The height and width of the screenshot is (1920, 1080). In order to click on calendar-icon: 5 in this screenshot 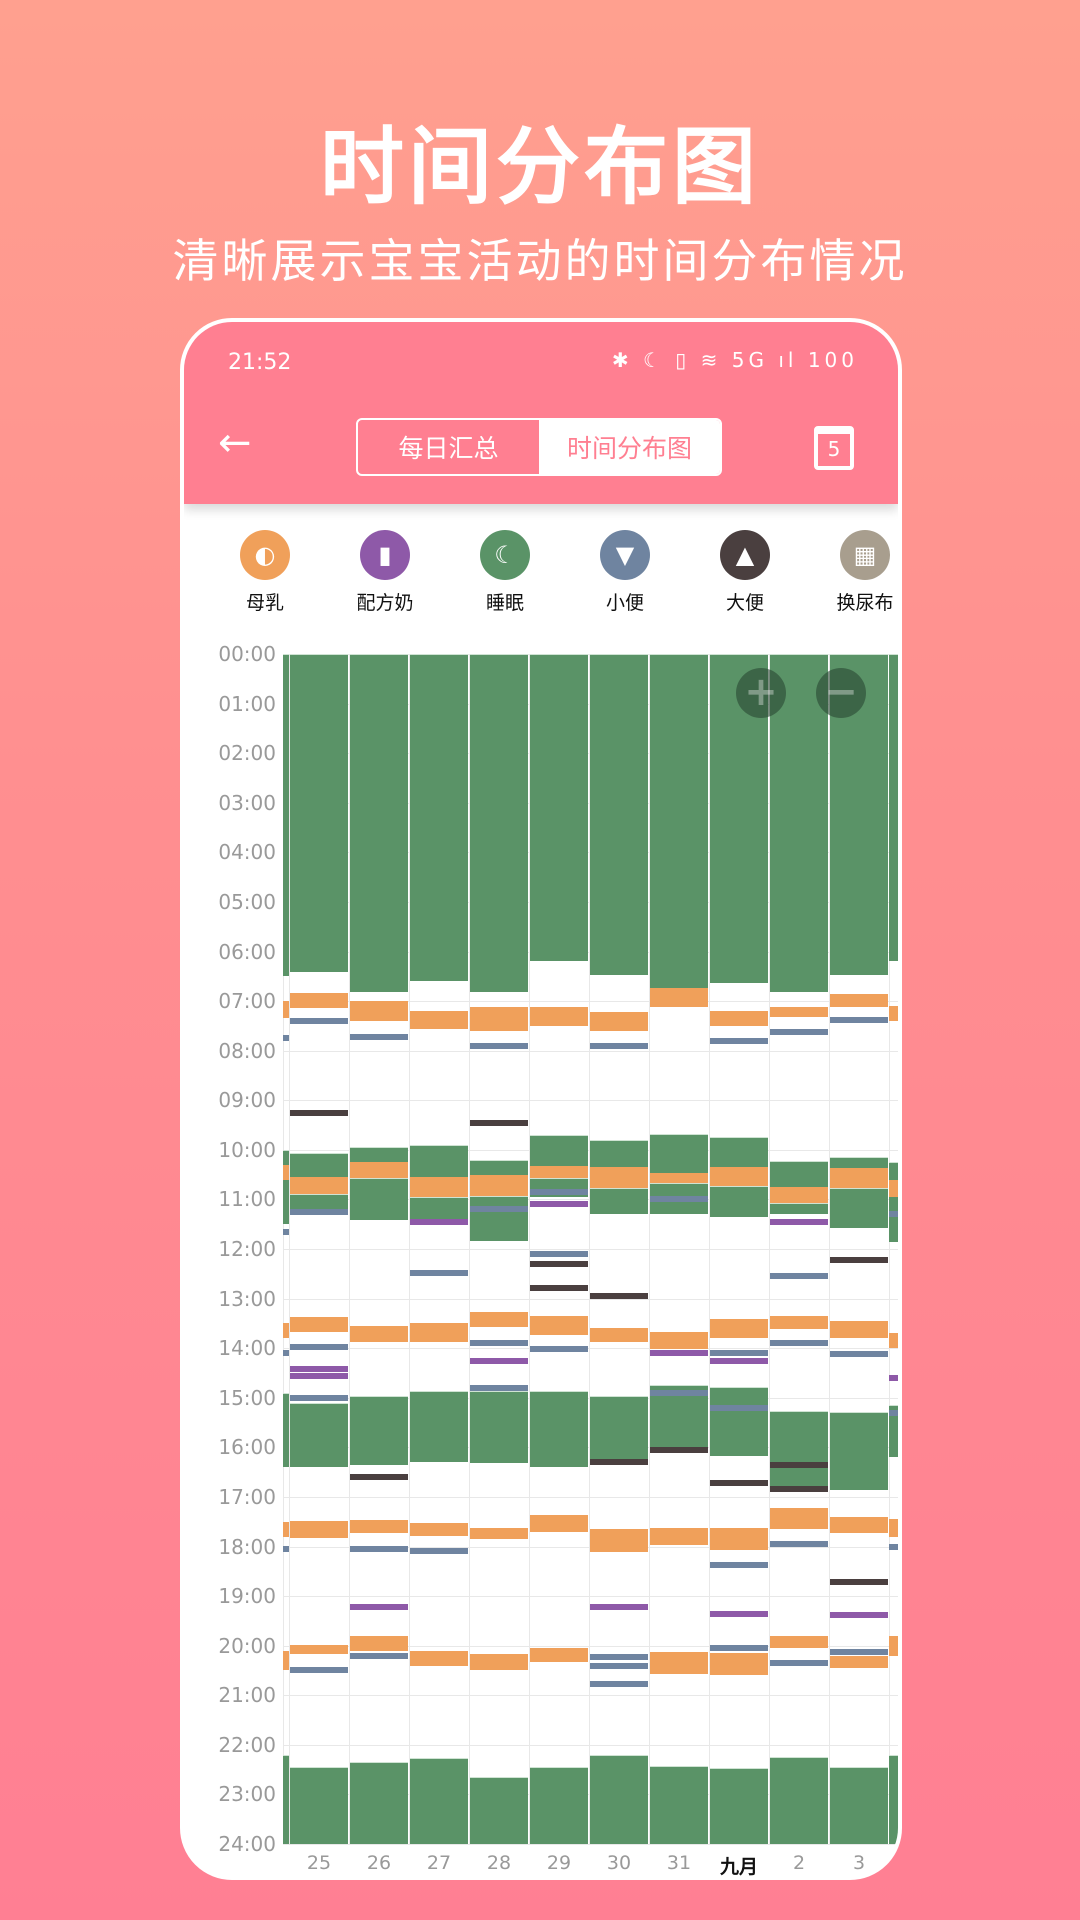, I will do `click(834, 448)`.